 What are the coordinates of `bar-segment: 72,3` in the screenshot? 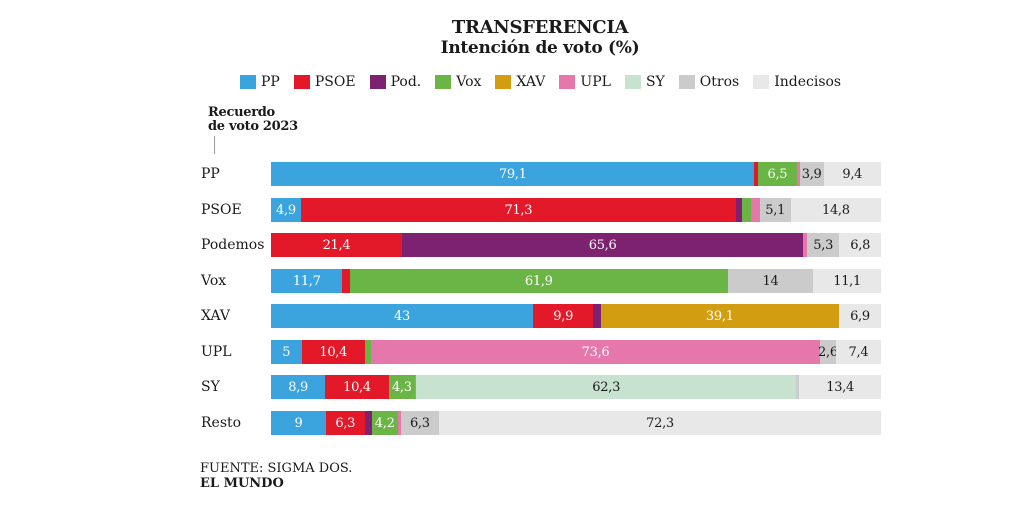 It's located at (660, 423).